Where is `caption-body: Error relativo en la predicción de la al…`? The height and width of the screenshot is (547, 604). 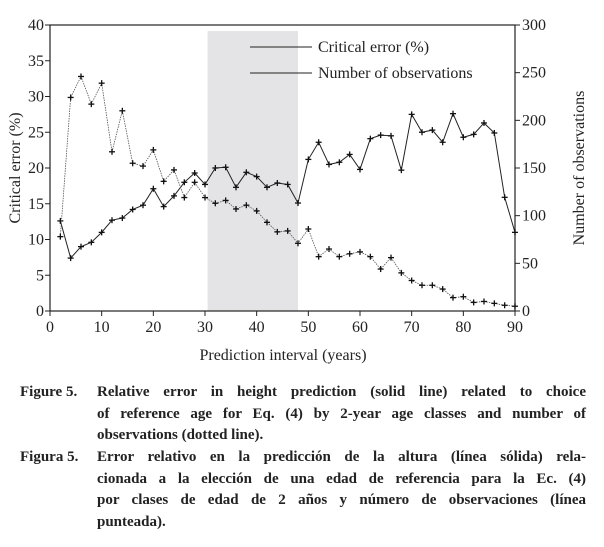 caption-body: Error relativo en la predicción de la al… is located at coordinates (341, 490).